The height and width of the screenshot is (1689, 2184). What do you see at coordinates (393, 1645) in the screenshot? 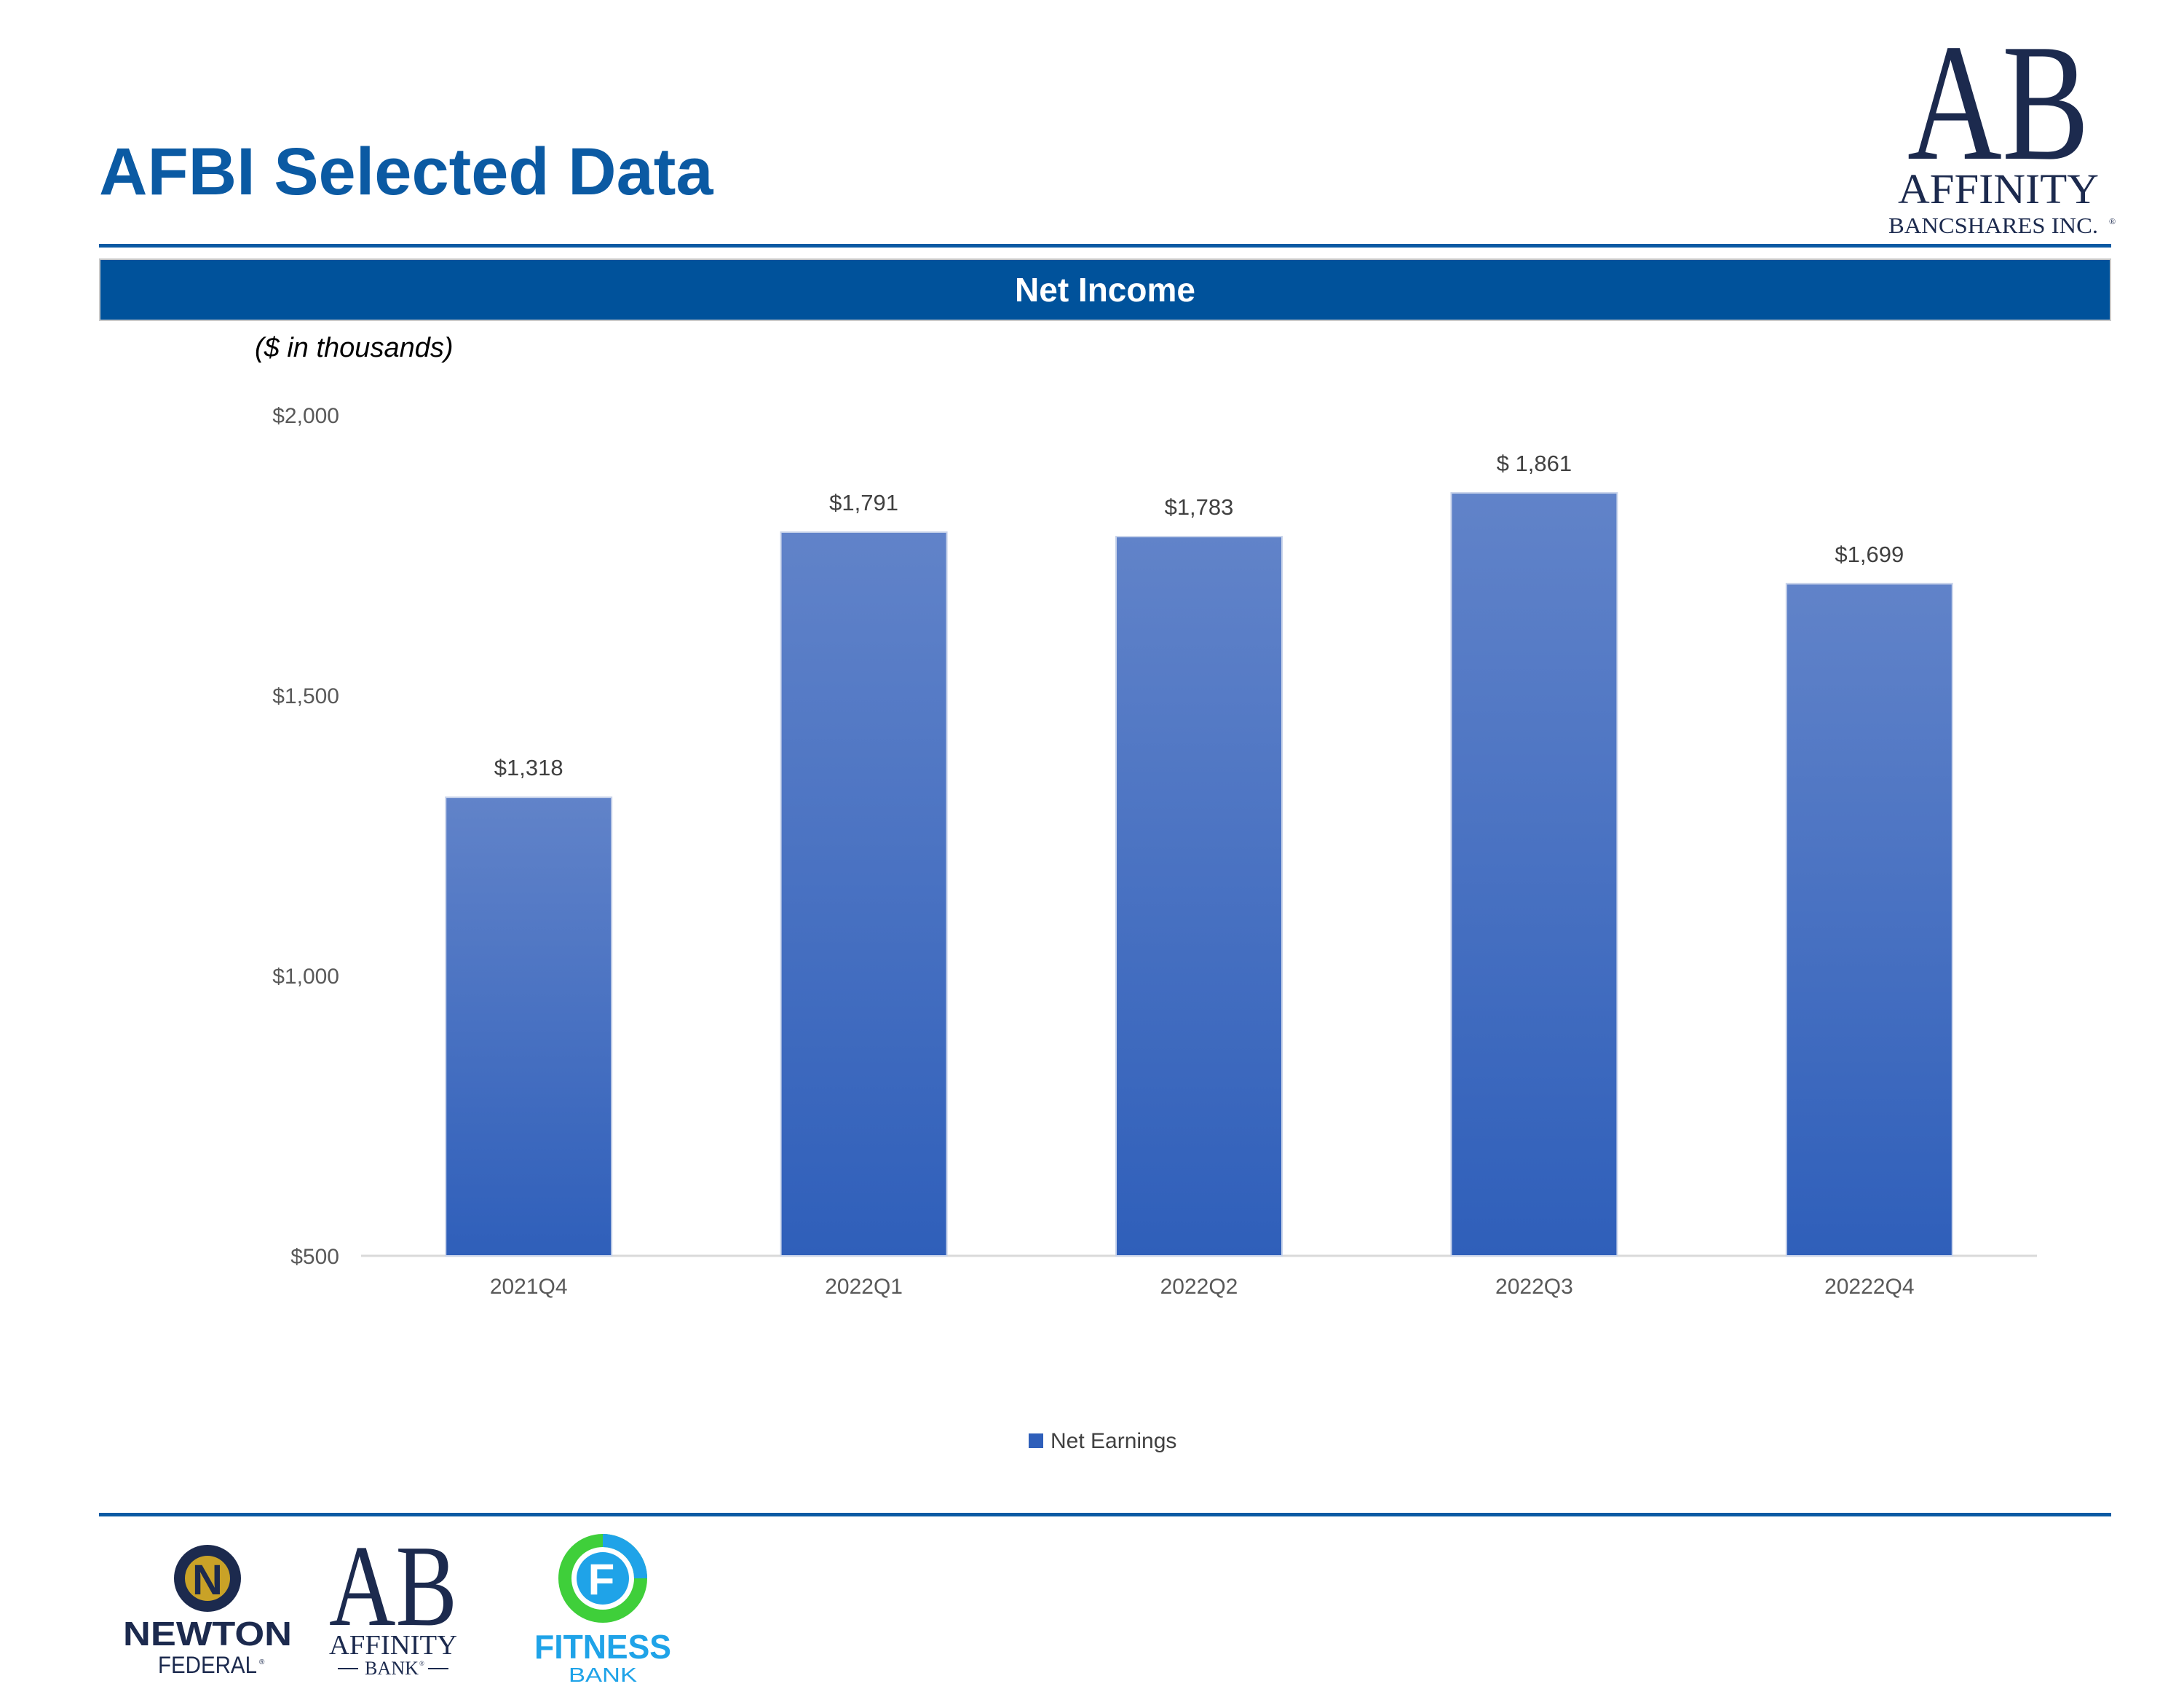
I see `affinity-bank-name: AFFINITY` at bounding box center [393, 1645].